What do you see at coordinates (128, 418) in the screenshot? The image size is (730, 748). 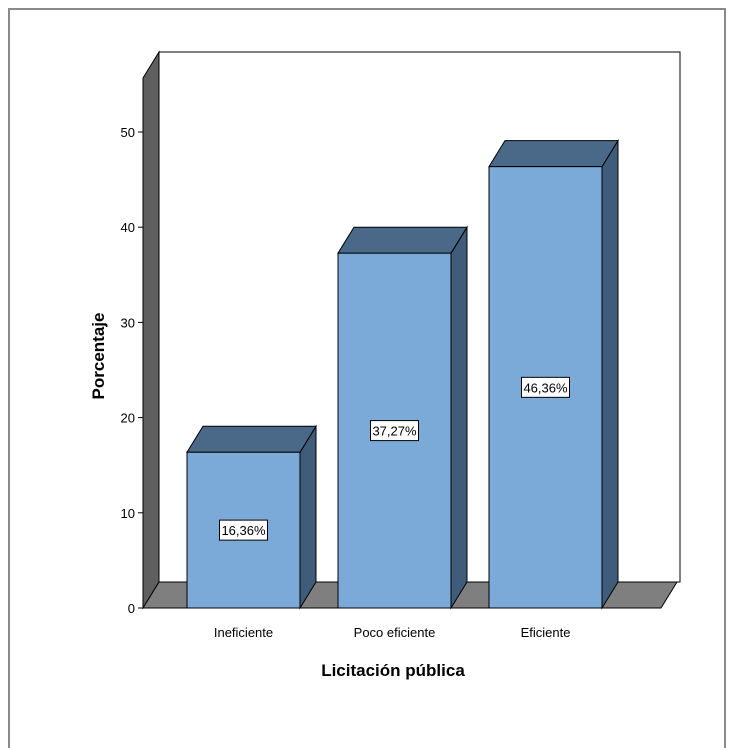 I see `y-tick-label: 20` at bounding box center [128, 418].